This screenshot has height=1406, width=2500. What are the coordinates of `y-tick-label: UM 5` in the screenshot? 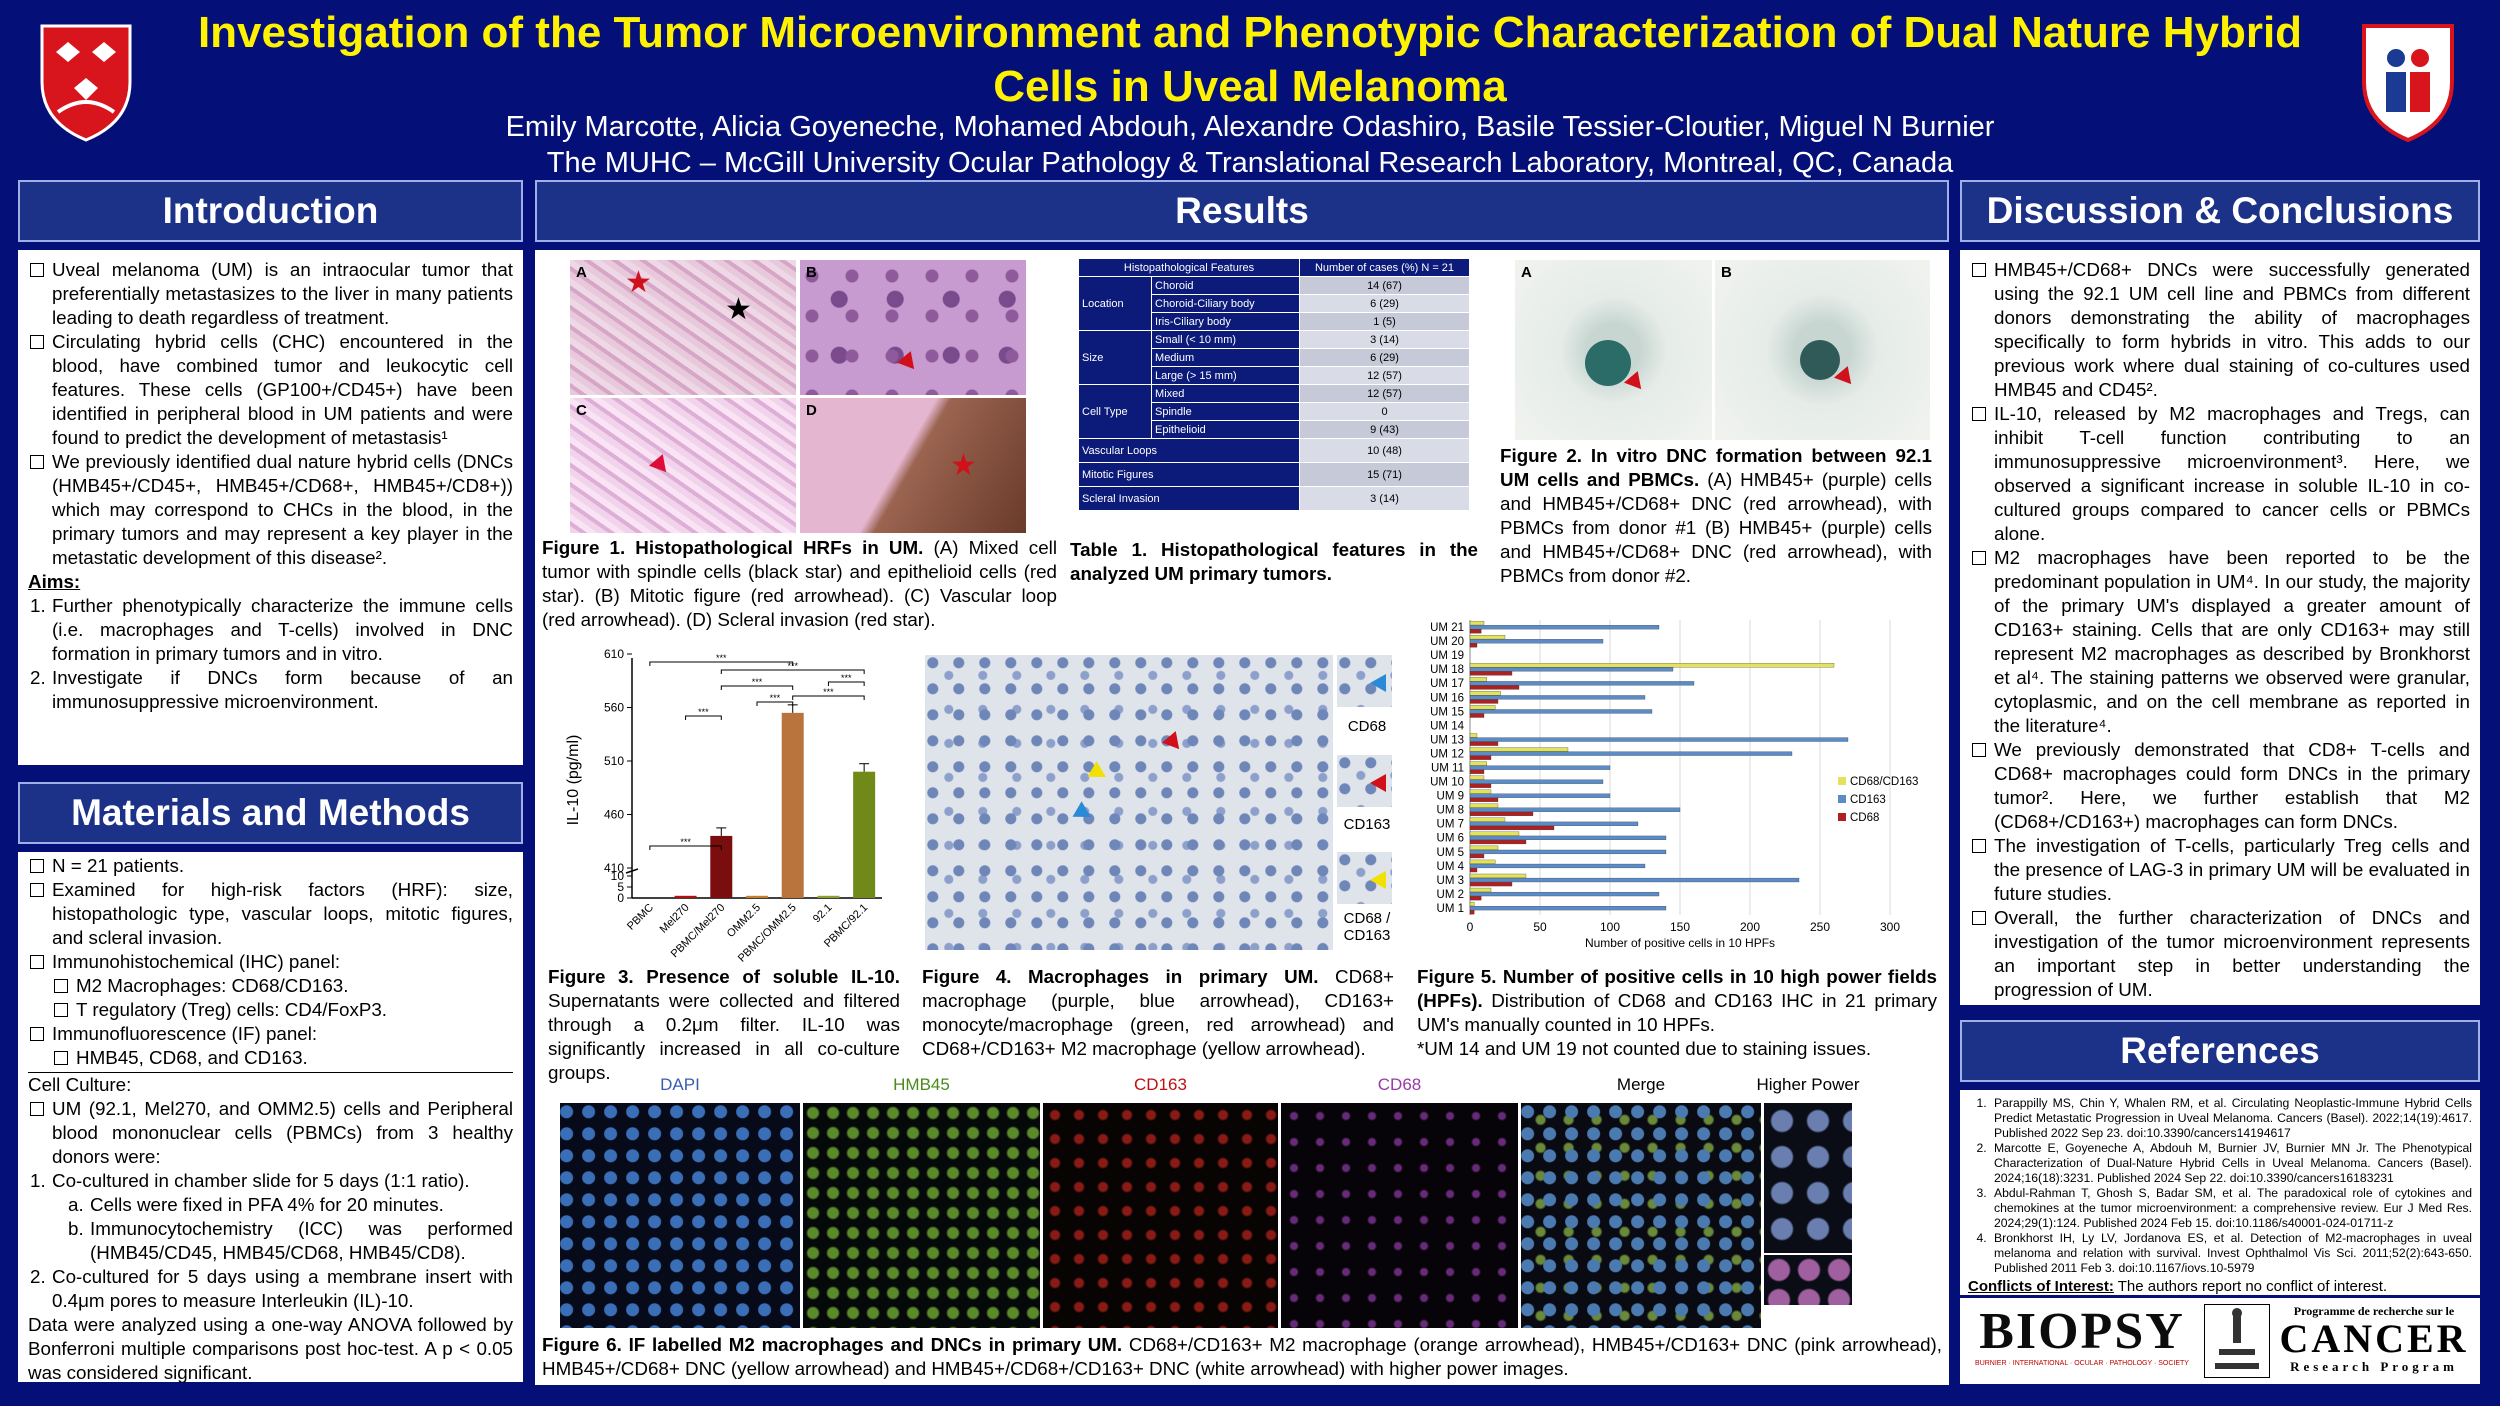 It's located at (1450, 853).